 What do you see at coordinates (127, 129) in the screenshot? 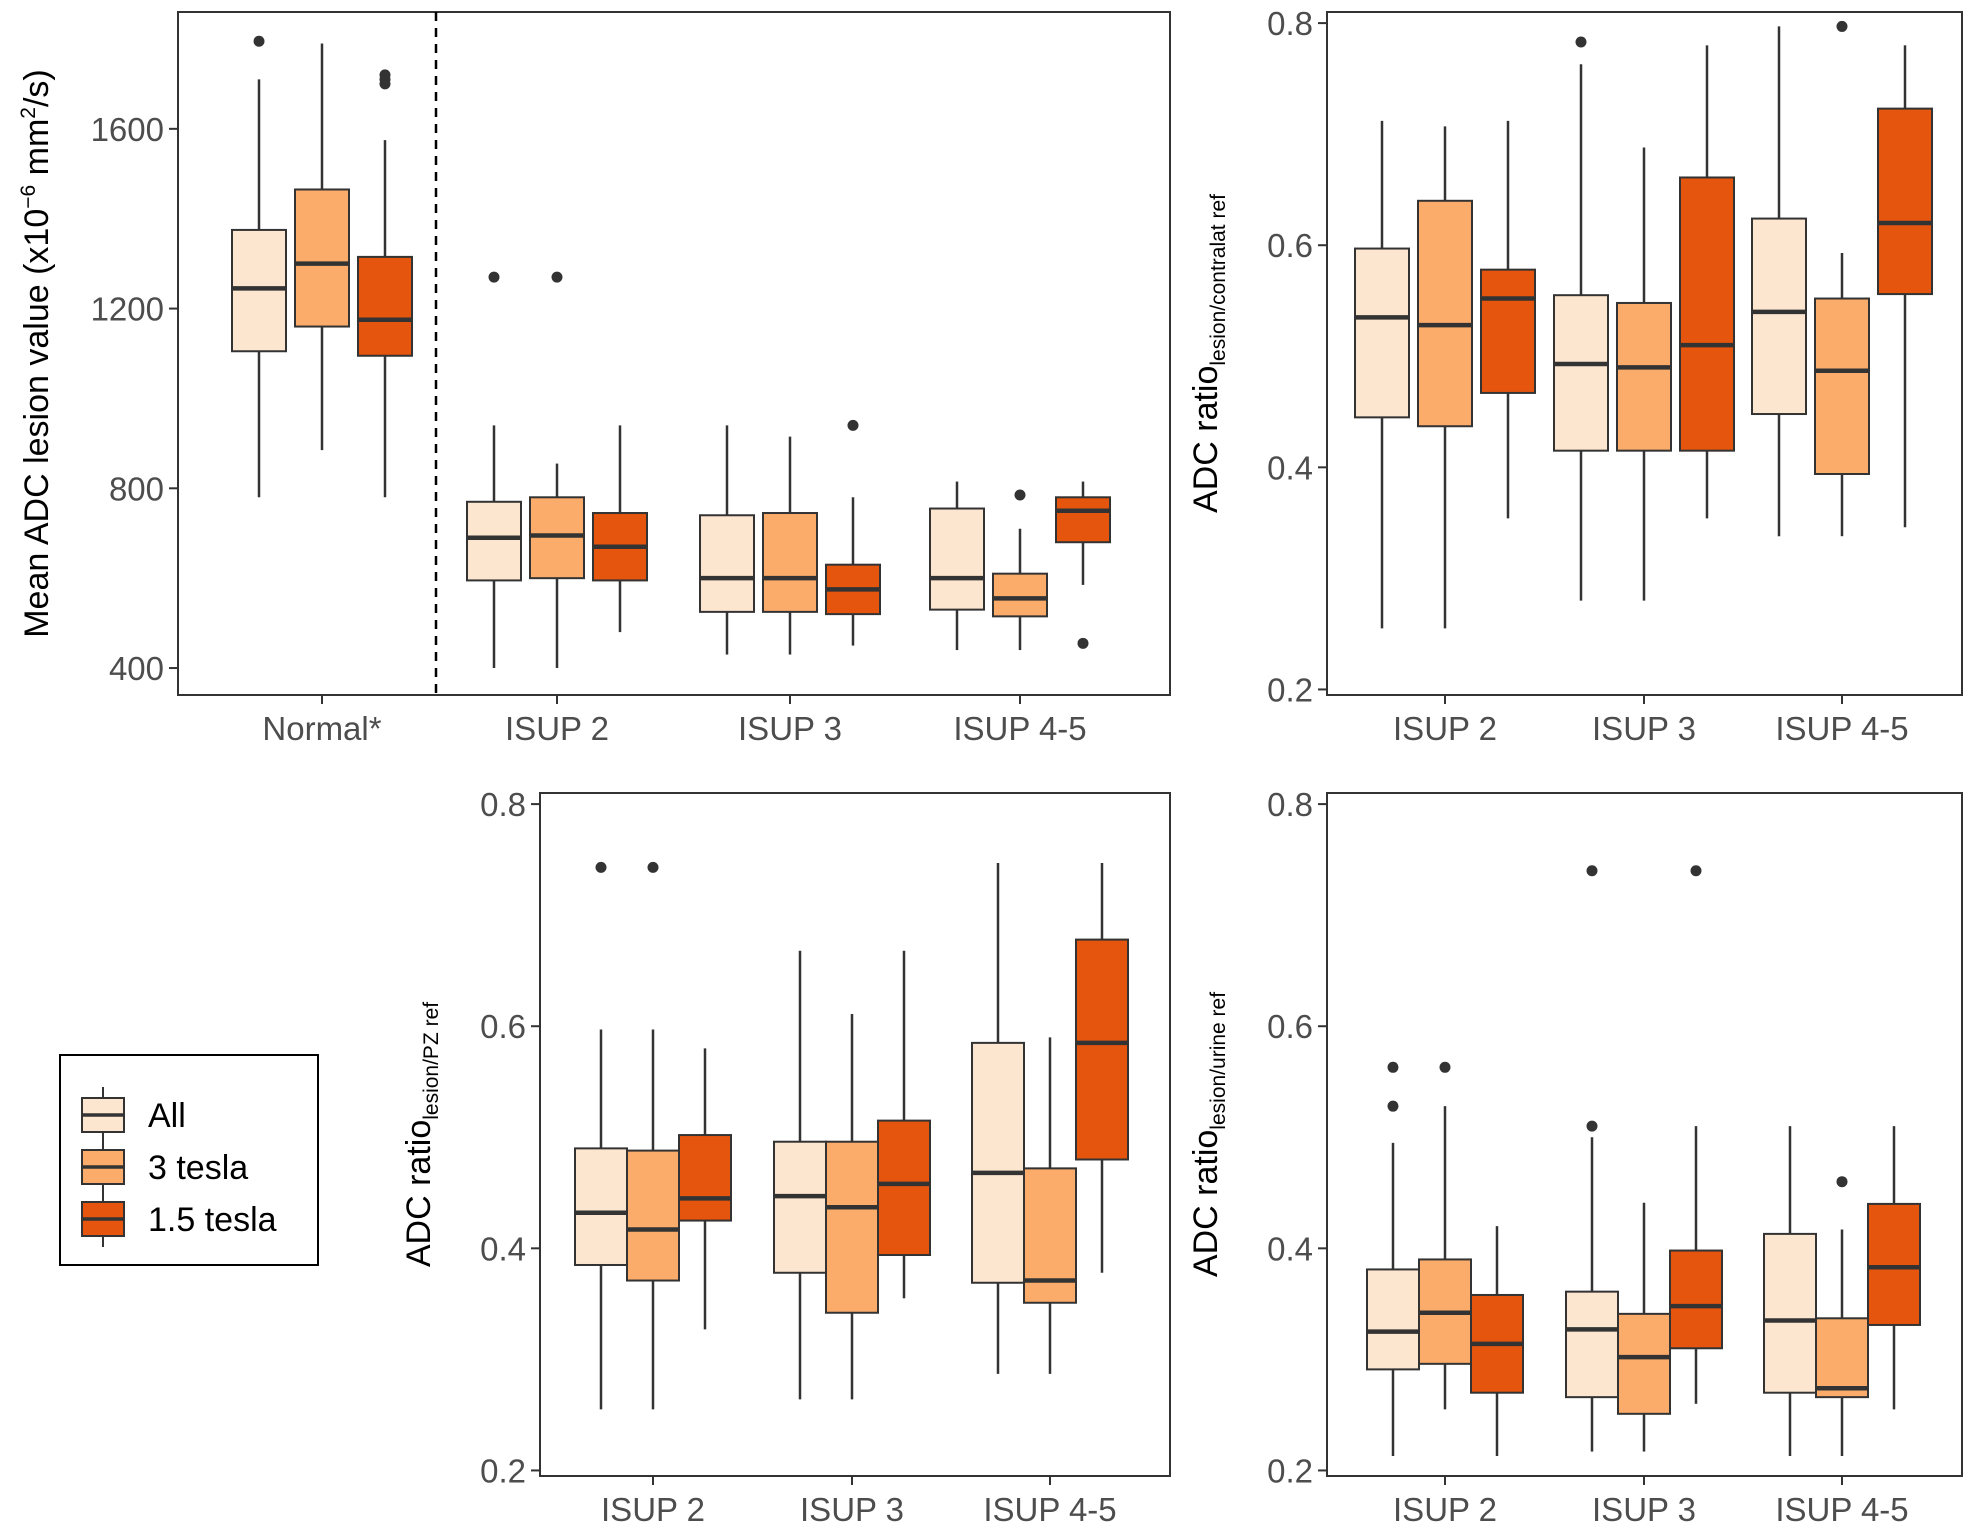
I see `y-tick-label: 1600` at bounding box center [127, 129].